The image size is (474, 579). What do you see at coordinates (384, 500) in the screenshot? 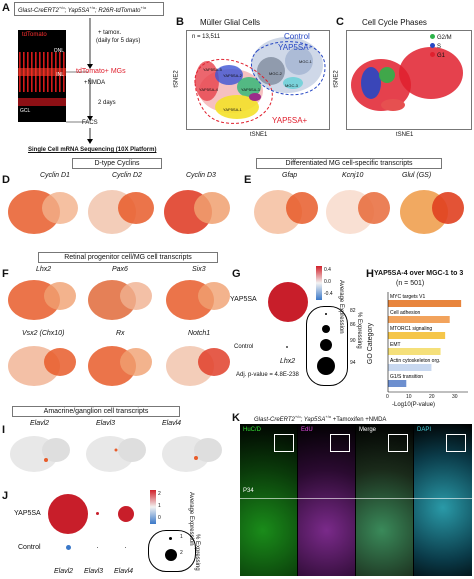
I see `k-panel-merge` at bounding box center [384, 500].